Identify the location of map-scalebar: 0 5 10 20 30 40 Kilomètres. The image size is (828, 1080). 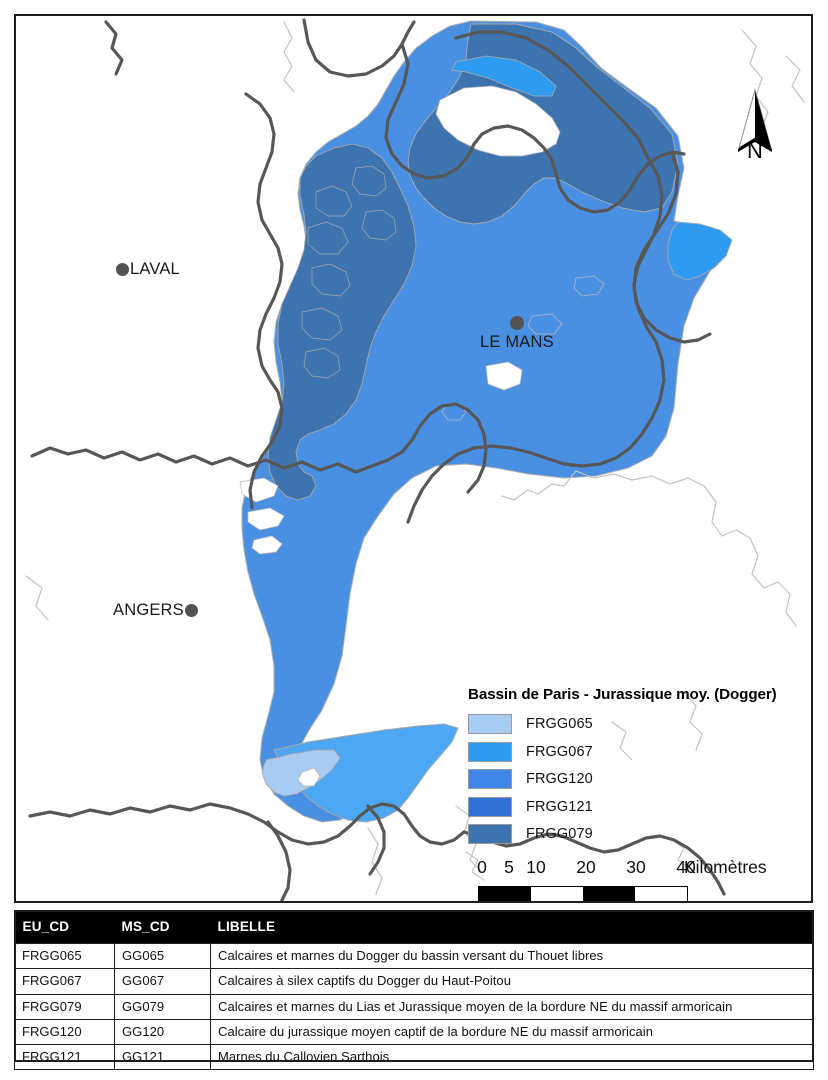
(642, 879).